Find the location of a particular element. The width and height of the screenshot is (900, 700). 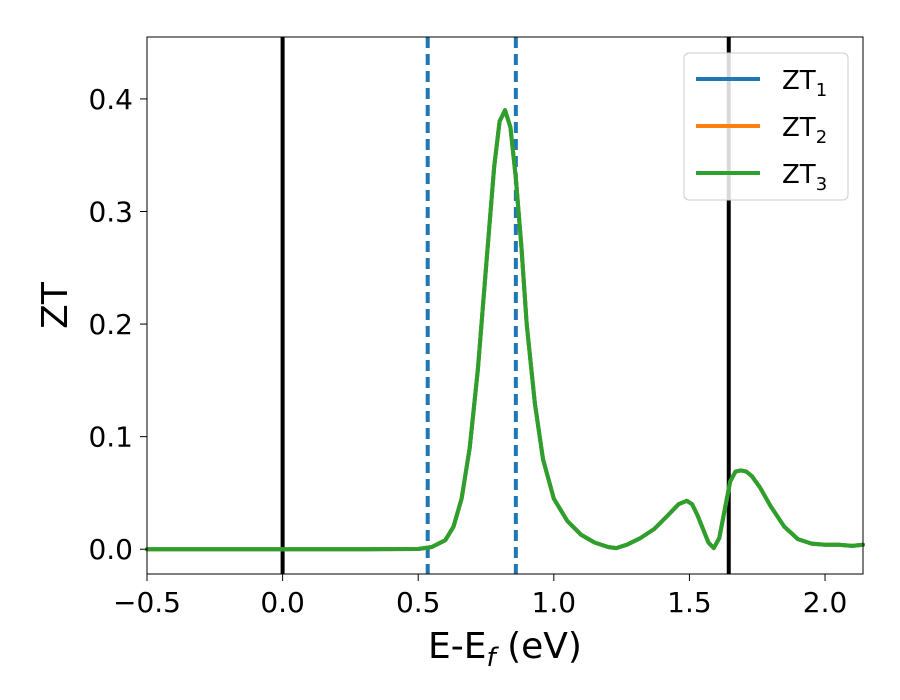

y-axis-ticks: 0.0 0.1 0.2 0.3 0.4 is located at coordinates (117, 324).